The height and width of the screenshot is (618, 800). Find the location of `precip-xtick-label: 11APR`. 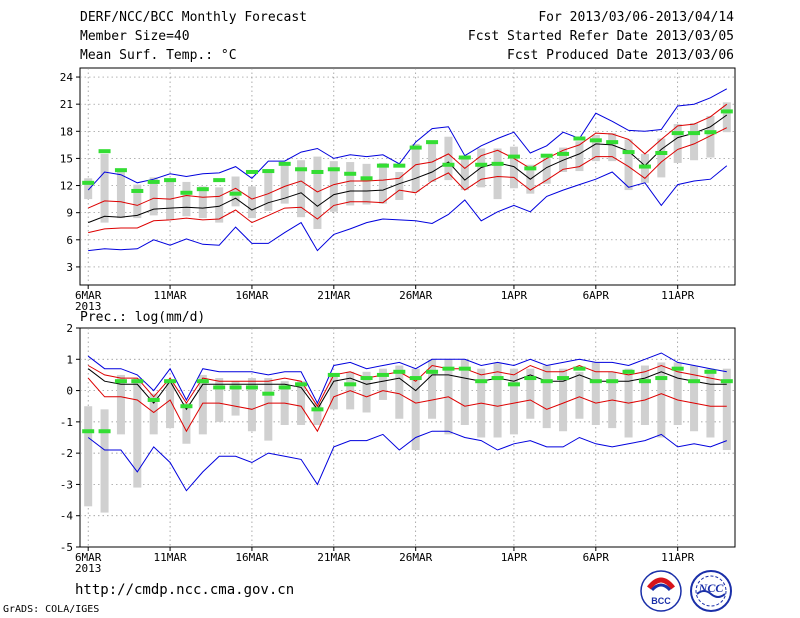

precip-xtick-label: 11APR is located at coordinates (677, 557).